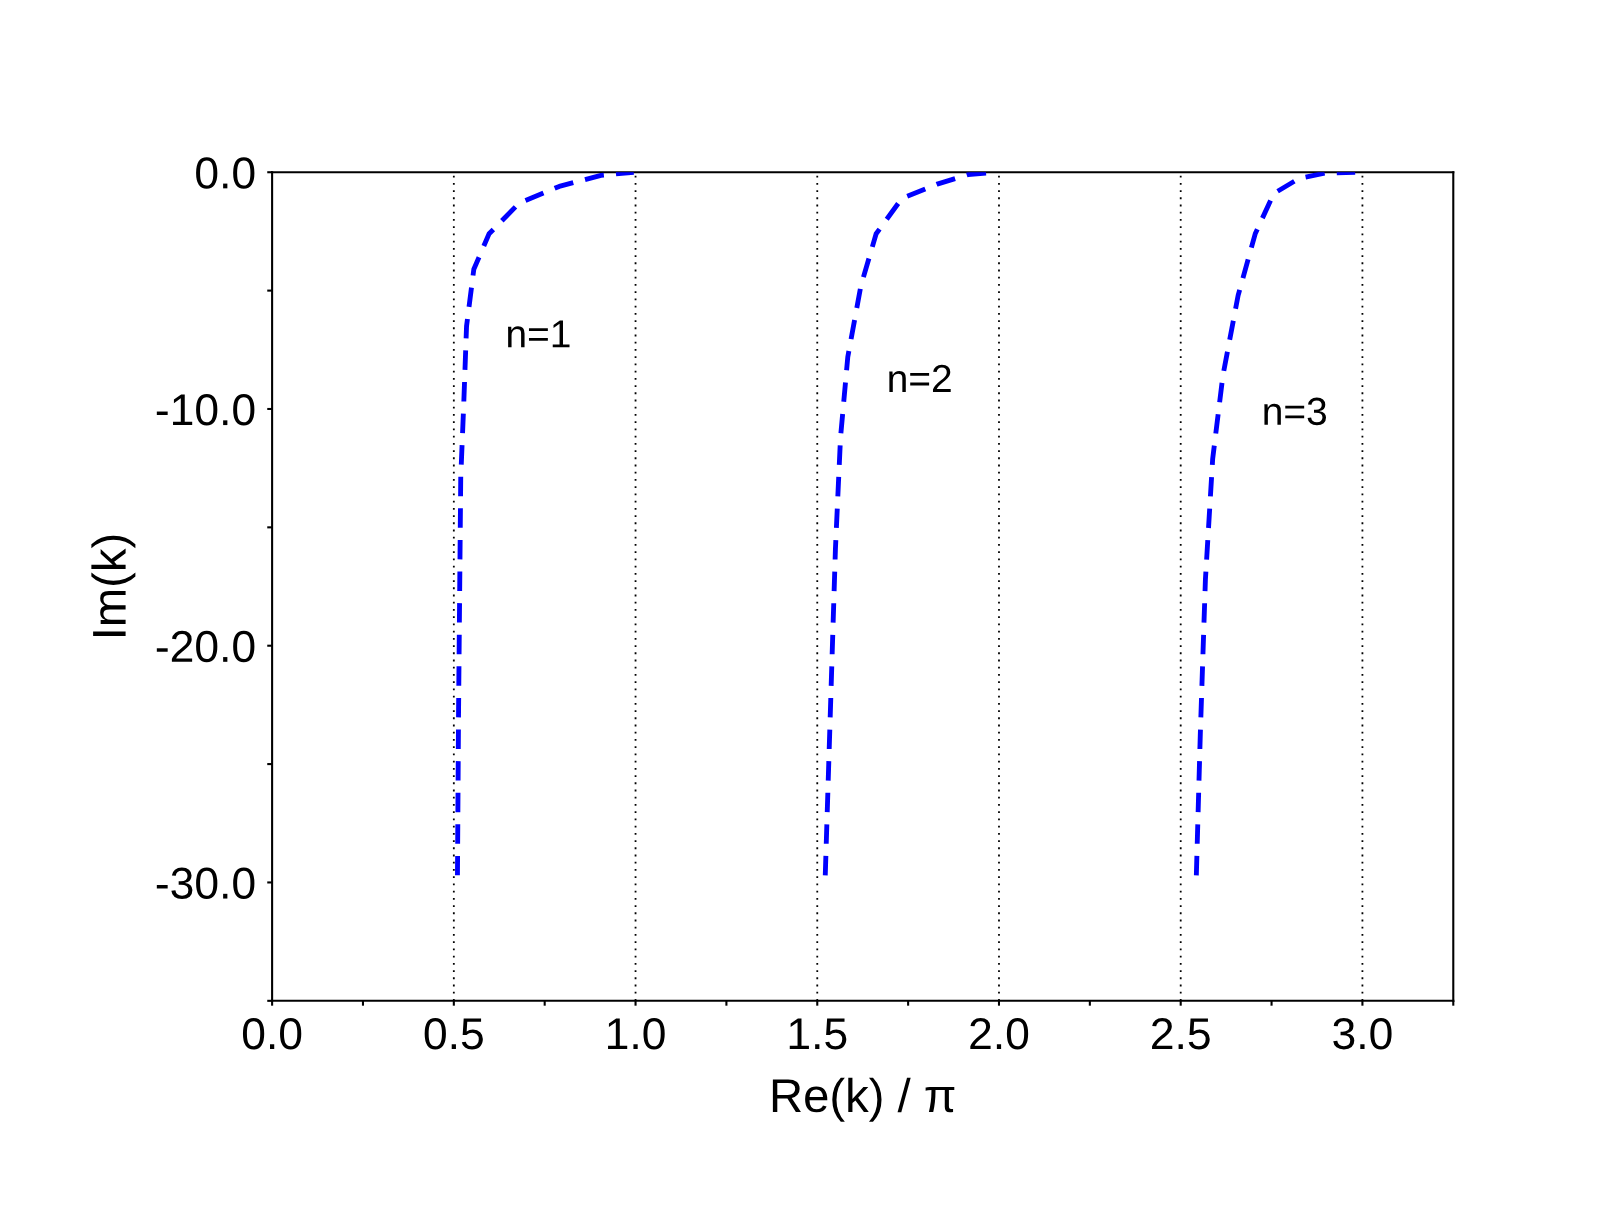 The height and width of the screenshot is (1223, 1598). I want to click on y-axis-title: Im(k), so click(113, 585).